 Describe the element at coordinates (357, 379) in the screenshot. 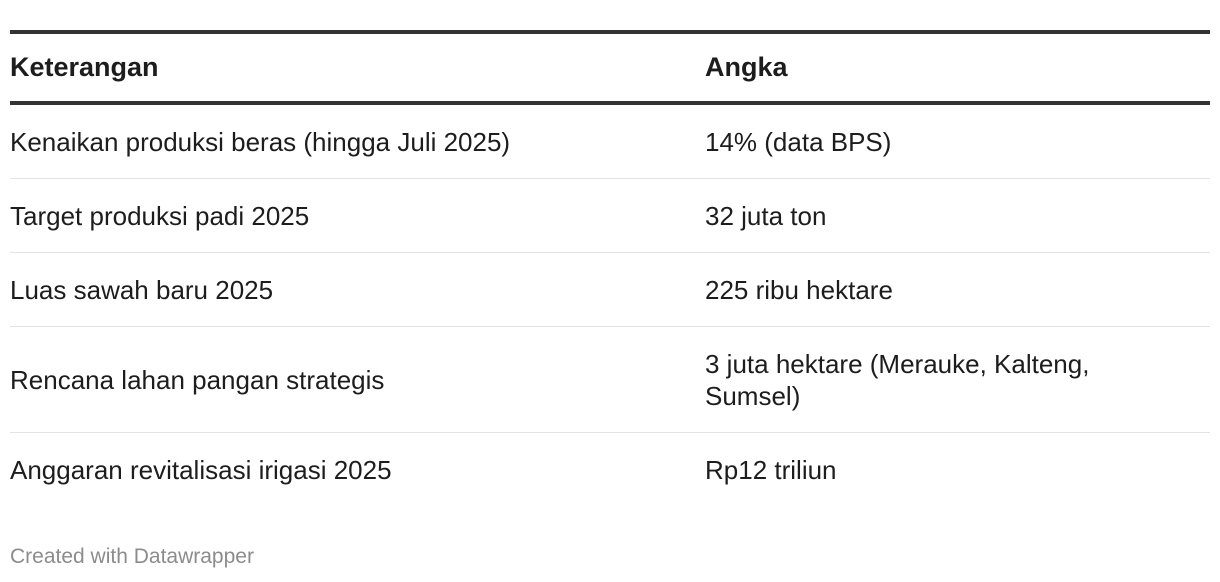

I see `table-cell-keterangan: Rencana lahan pangan strategis` at that location.